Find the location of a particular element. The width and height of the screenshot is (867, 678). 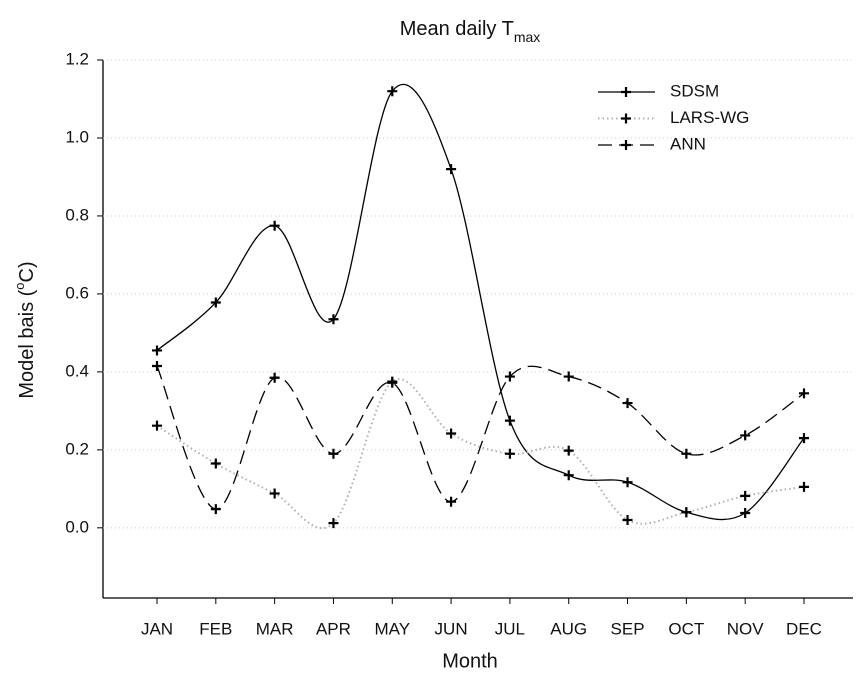

x-tick-label: MAR is located at coordinates (275, 628).